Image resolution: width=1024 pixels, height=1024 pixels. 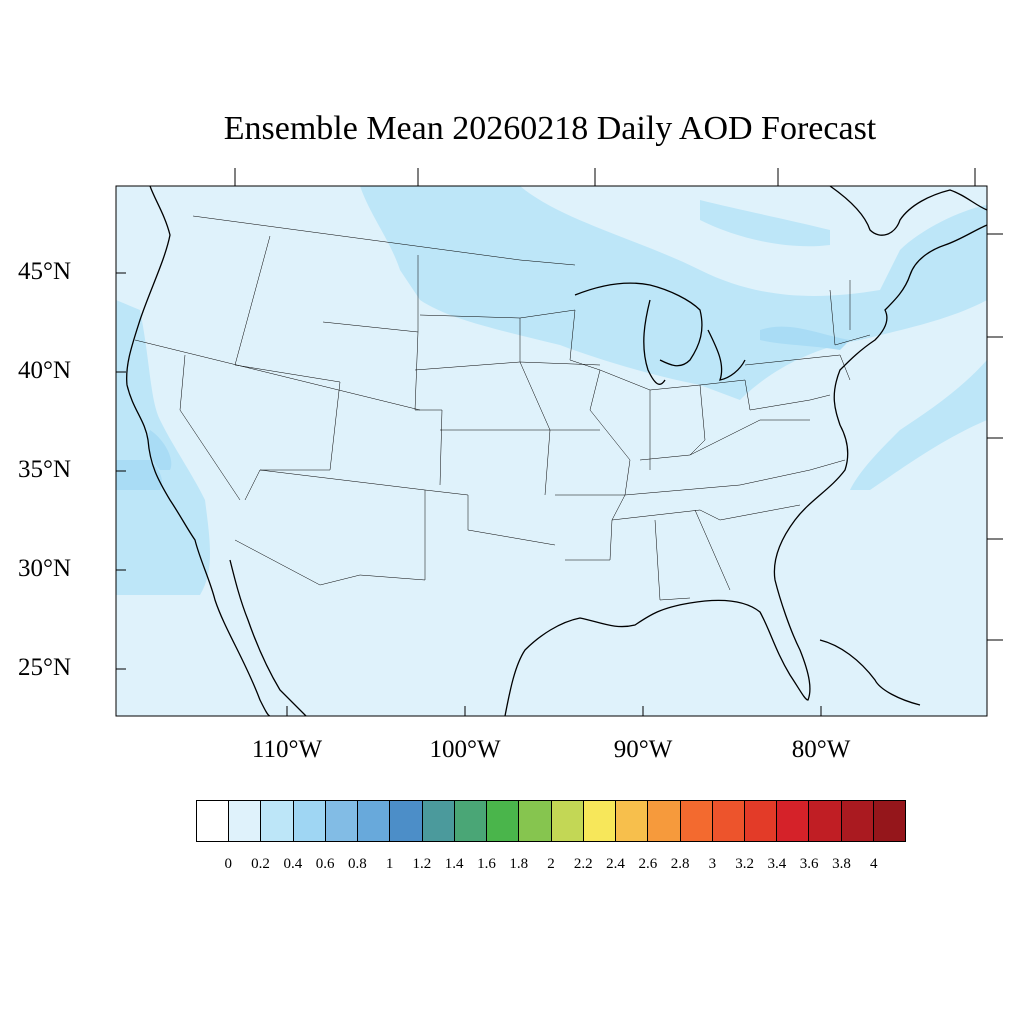 I want to click on colorbar-label: 4, so click(x=873, y=864).